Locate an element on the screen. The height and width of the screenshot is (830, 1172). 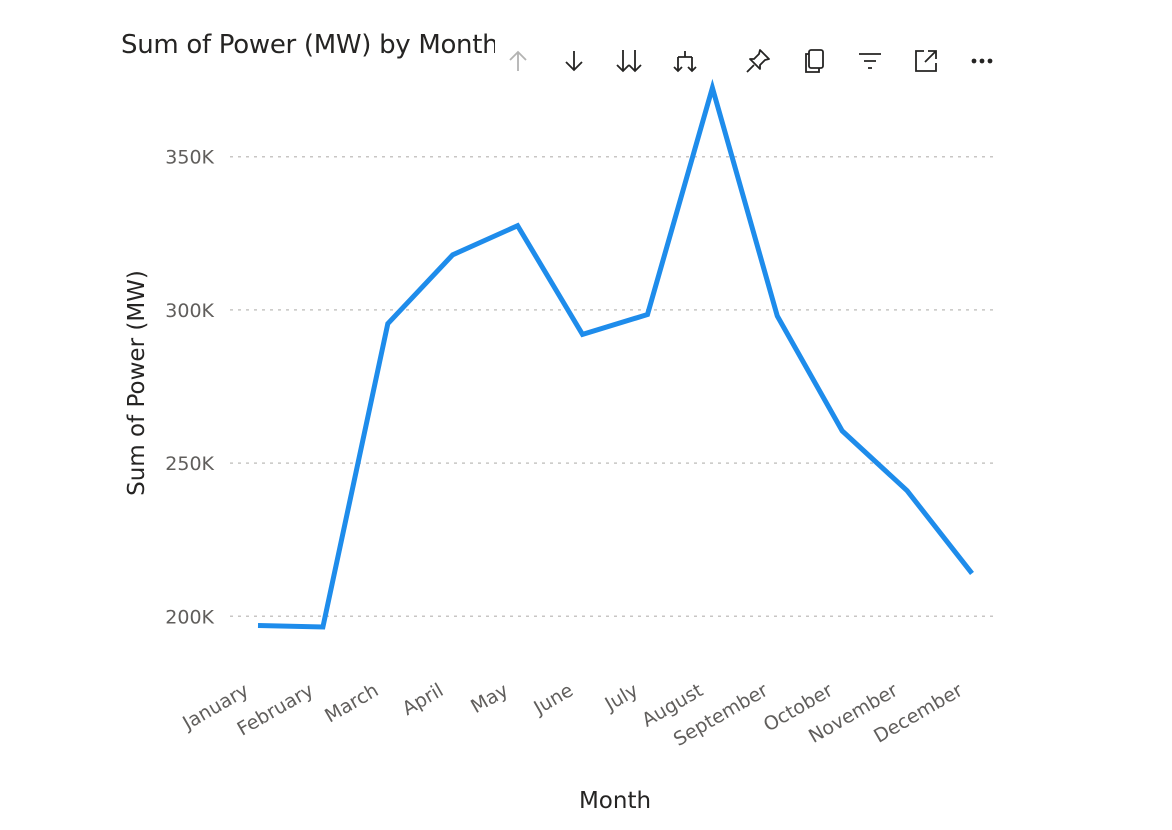
focus-mode-icon is located at coordinates (926, 61).